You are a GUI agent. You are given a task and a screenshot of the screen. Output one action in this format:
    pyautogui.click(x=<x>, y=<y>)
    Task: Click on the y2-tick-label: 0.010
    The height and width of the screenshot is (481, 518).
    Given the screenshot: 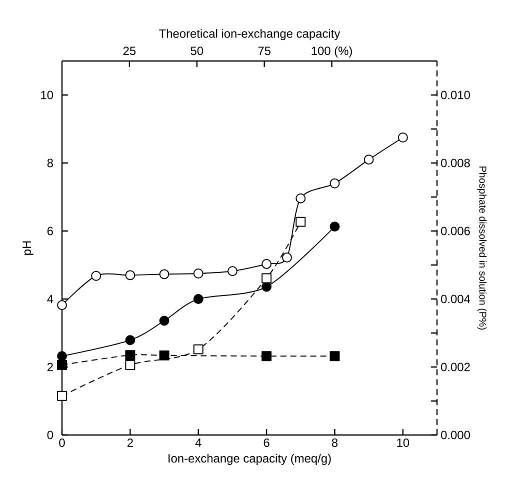 What is the action you would take?
    pyautogui.click(x=455, y=95)
    